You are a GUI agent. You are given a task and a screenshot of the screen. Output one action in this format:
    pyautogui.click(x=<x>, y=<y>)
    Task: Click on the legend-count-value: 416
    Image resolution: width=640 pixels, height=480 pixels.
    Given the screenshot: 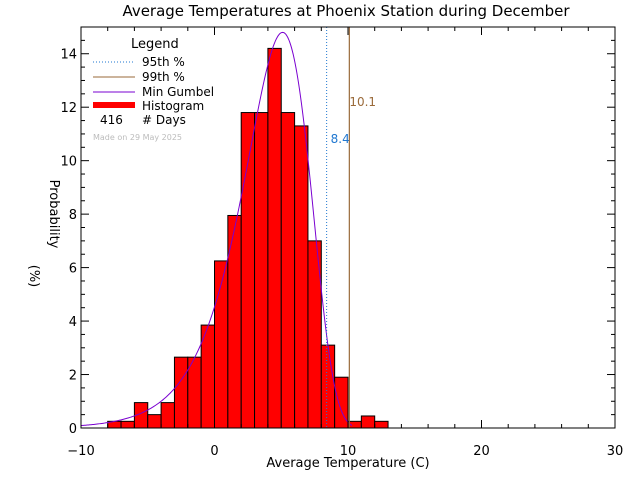 What is the action you would take?
    pyautogui.click(x=111, y=120)
    